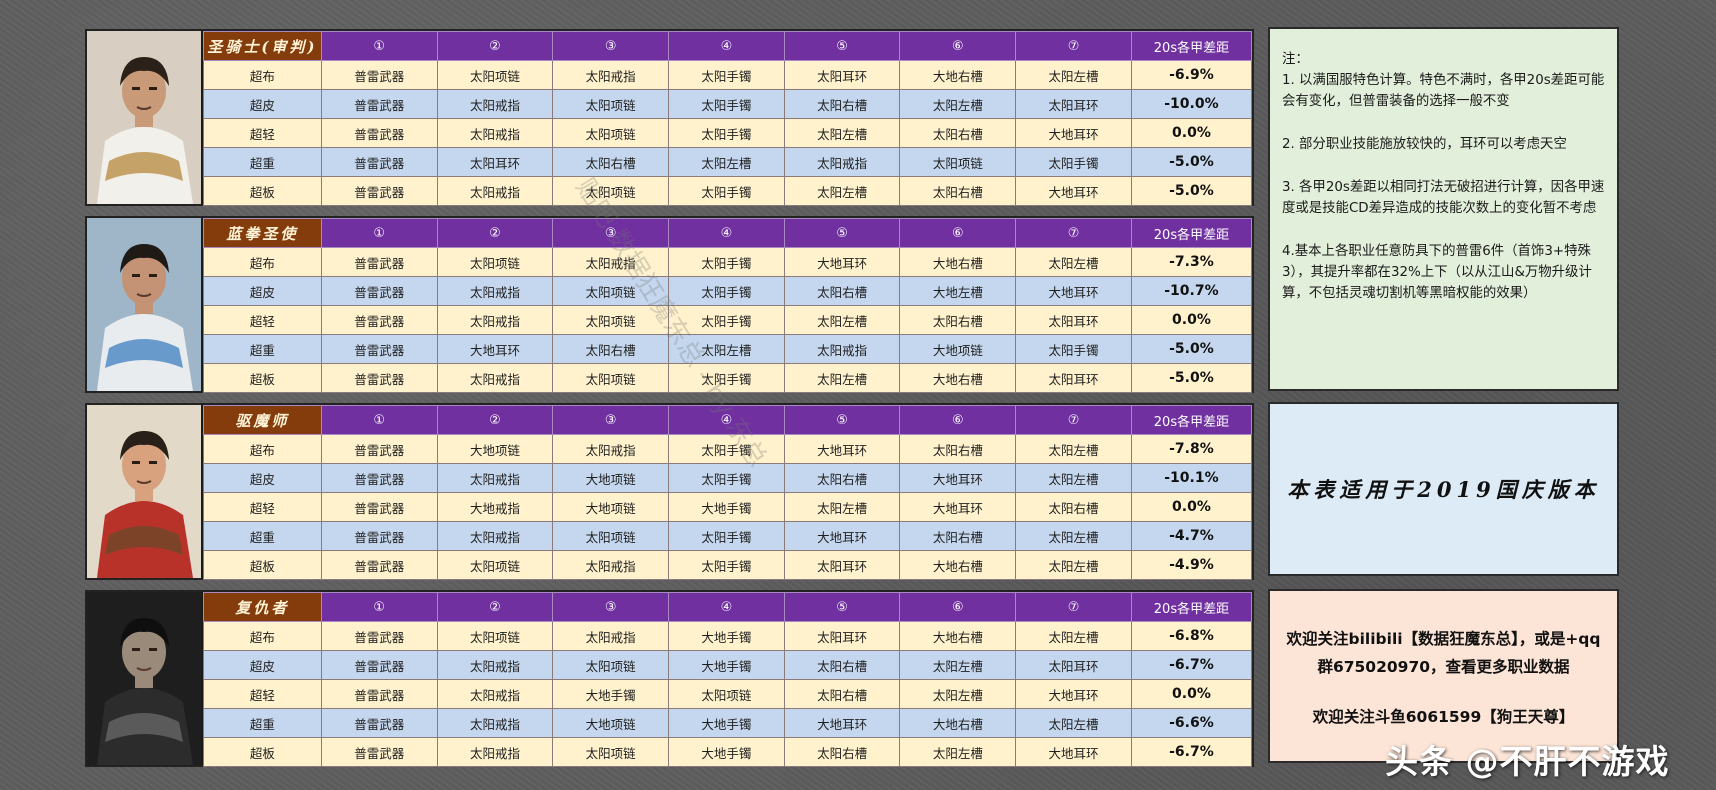 The height and width of the screenshot is (790, 1716). Describe the element at coordinates (1191, 536) in the screenshot. I see `diff-value: -4.7%` at that location.